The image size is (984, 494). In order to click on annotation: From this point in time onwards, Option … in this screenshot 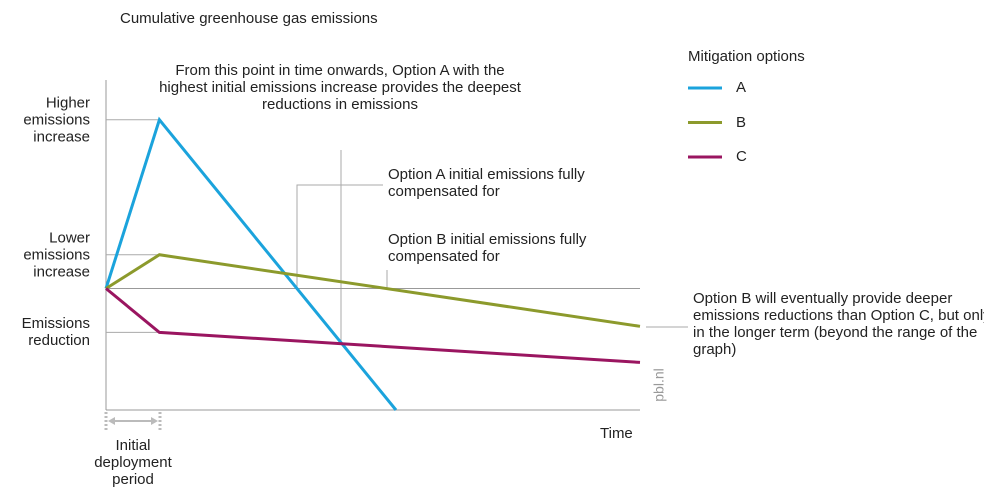, I will do `click(340, 87)`.